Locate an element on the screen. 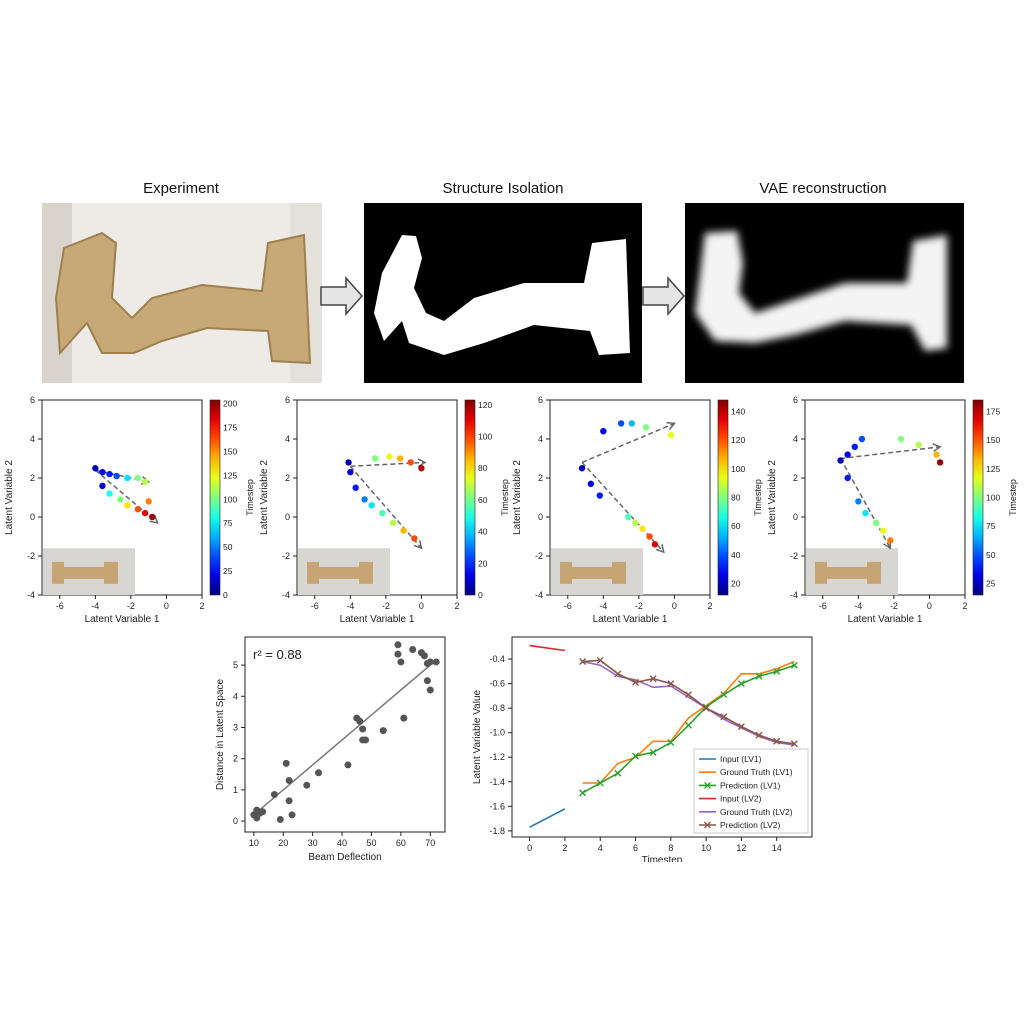 This screenshot has height=1026, width=1026. colorbar-tick-label: 75 is located at coordinates (991, 526).